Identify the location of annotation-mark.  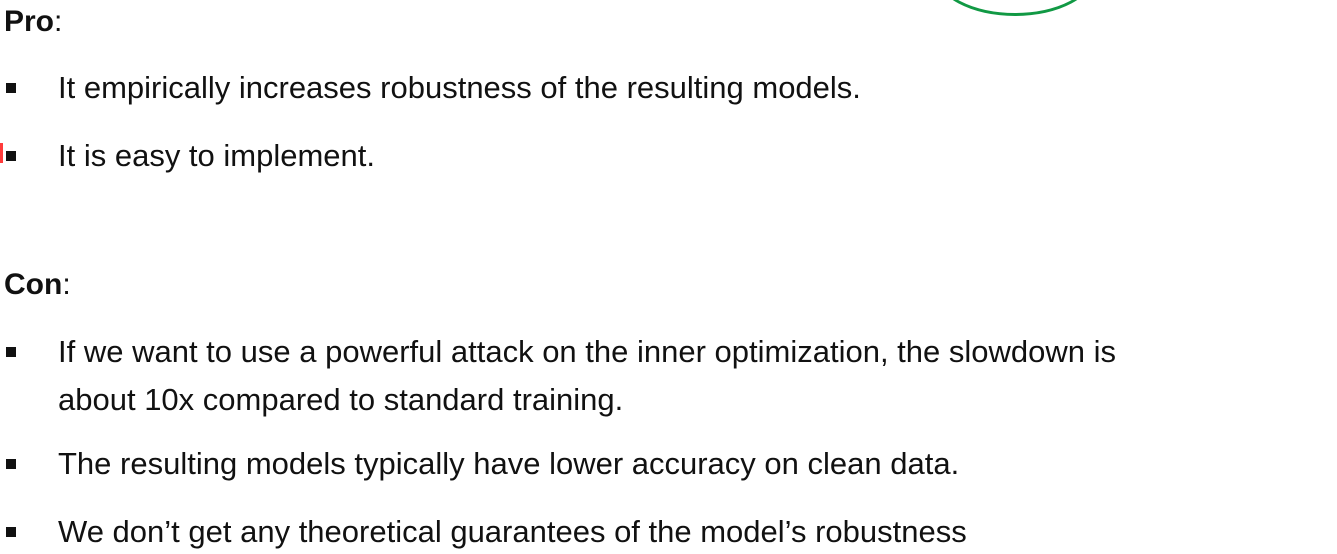
(1, 153).